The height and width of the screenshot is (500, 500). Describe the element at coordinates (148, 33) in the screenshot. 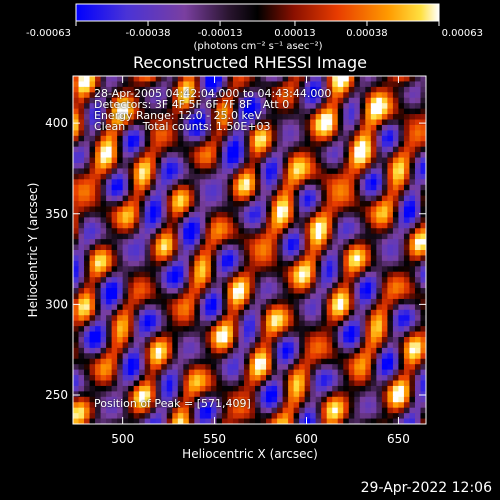

I see `colorbar-tick-label: -0.00038` at that location.